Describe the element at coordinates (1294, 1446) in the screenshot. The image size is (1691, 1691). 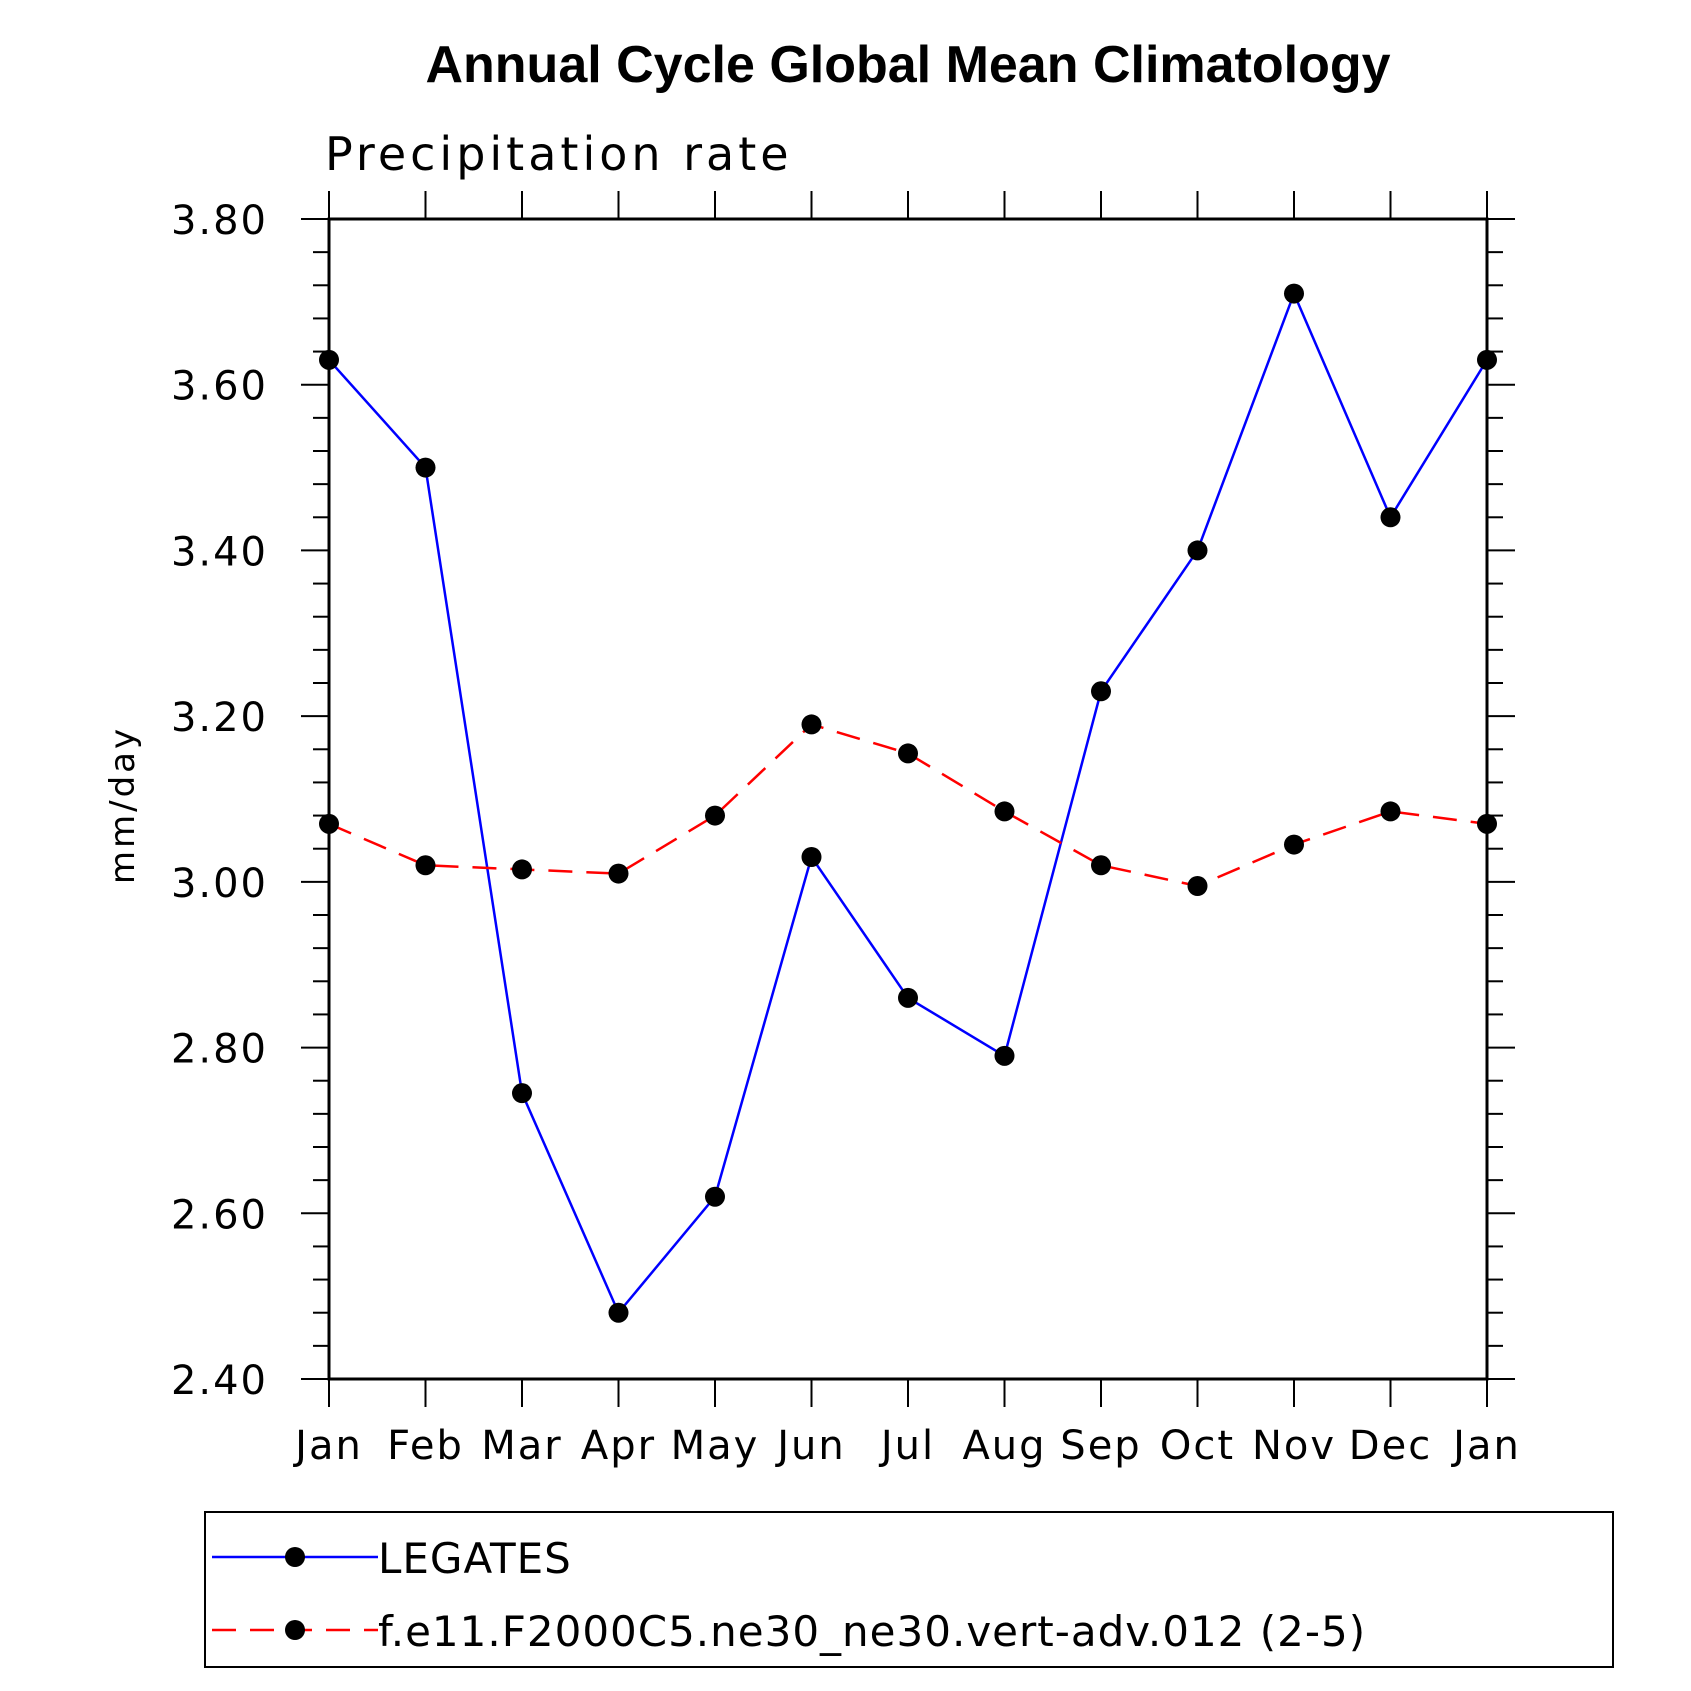
I see `x-tick-label: Nov` at that location.